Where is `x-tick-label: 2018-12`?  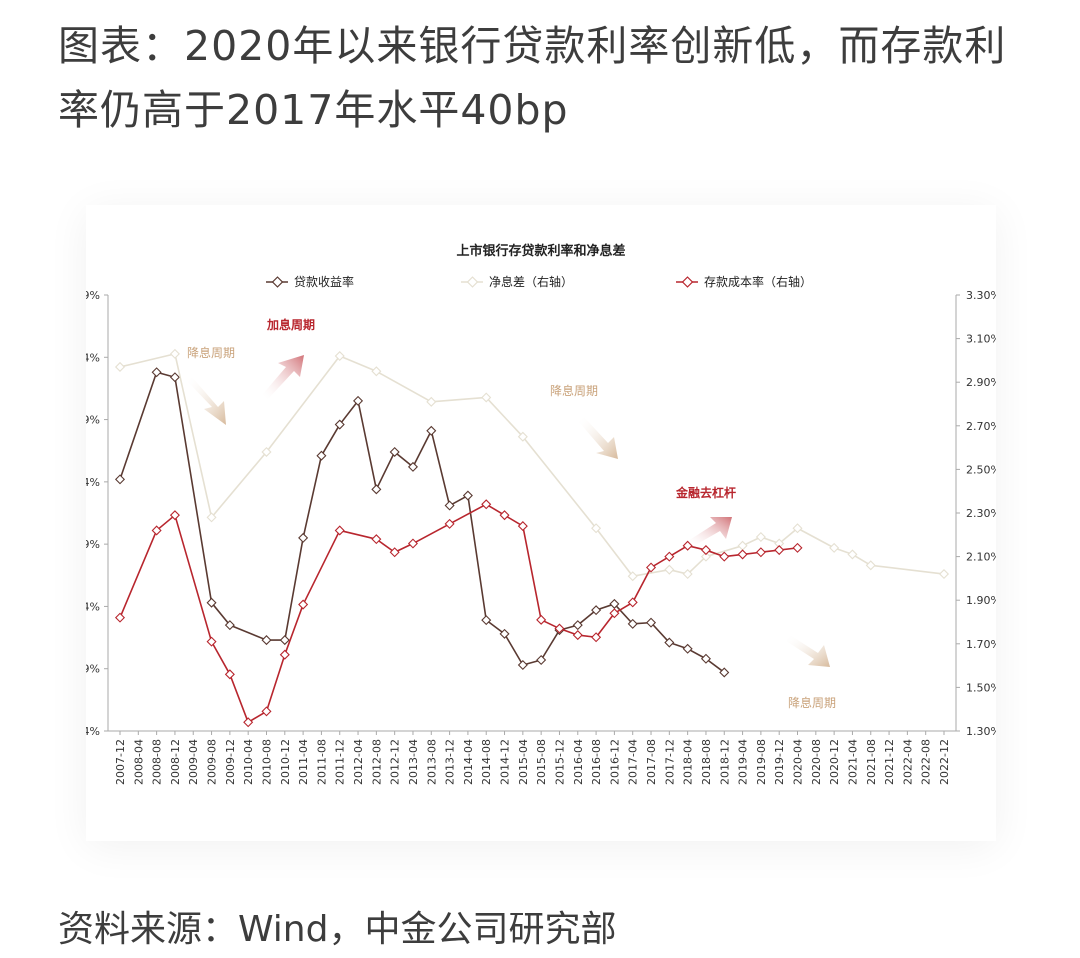
x-tick-label: 2018-12 is located at coordinates (724, 762).